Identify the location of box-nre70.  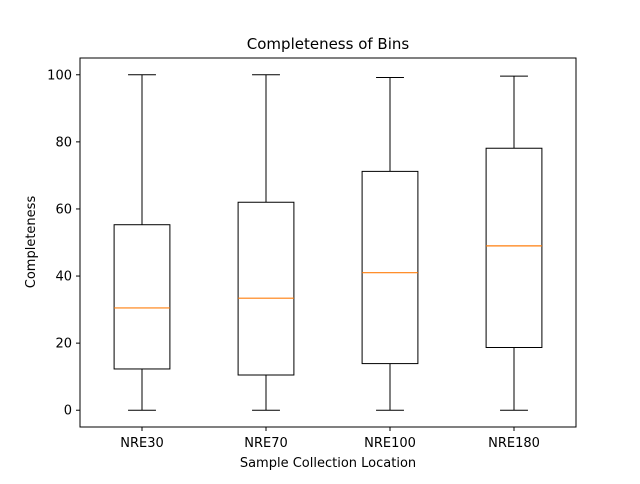
(266, 242).